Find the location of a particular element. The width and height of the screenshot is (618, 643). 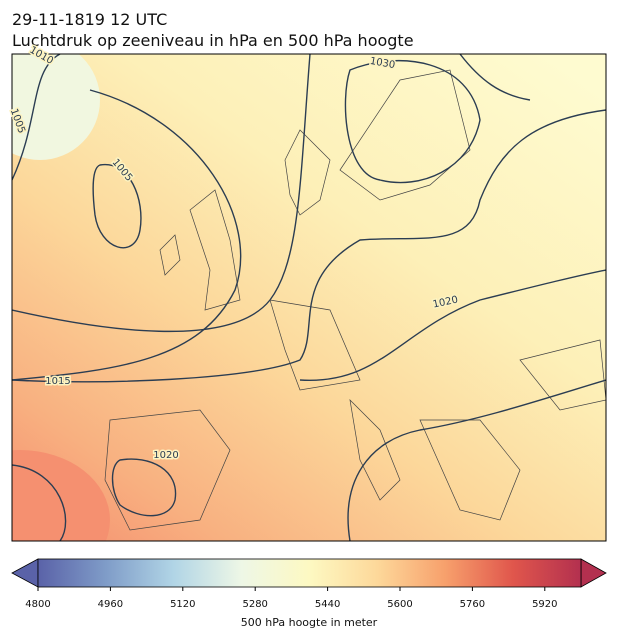

colorbar-body is located at coordinates (309, 573).